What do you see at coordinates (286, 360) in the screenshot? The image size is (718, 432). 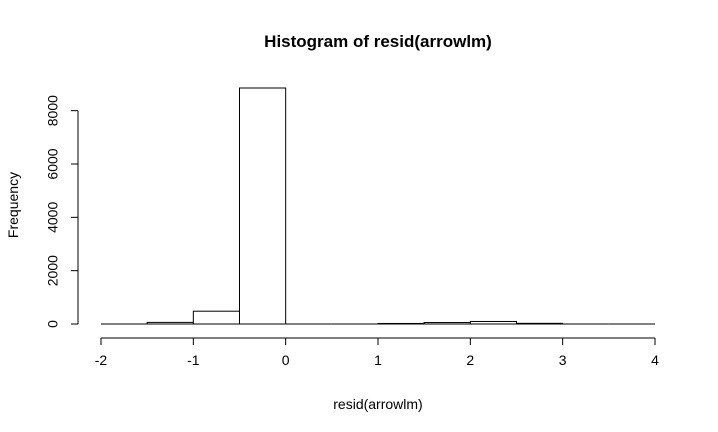 I see `x-tick-label: 0` at bounding box center [286, 360].